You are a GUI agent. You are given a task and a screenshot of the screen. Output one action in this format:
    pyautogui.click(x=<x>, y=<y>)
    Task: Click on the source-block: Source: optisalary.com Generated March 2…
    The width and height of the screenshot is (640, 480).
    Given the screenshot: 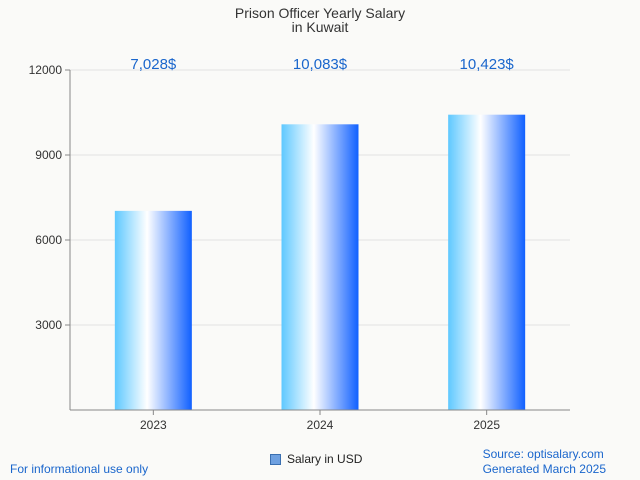 What is the action you would take?
    pyautogui.click(x=544, y=462)
    